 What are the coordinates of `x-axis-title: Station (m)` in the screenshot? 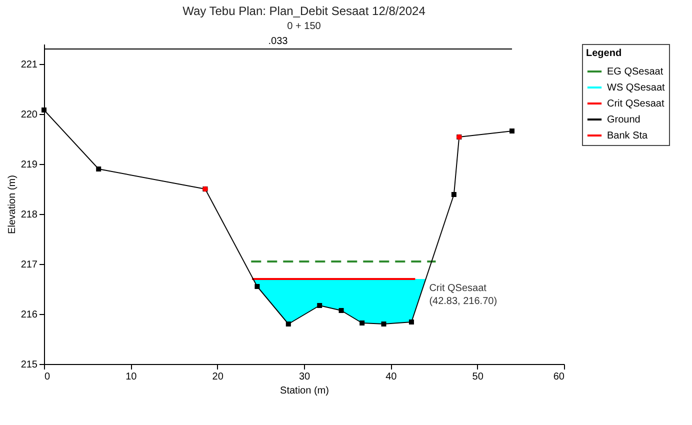 It's located at (304, 391).